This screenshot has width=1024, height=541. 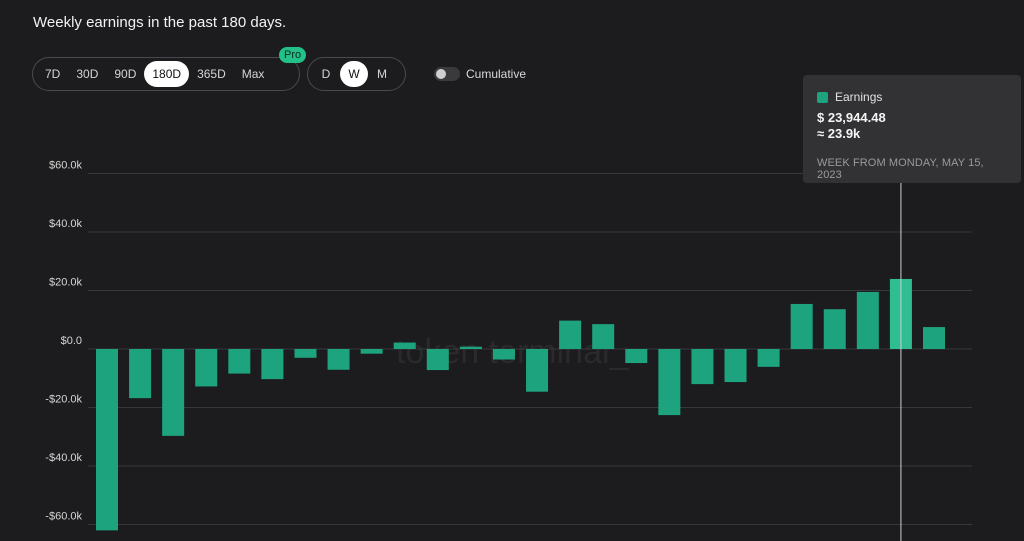 I want to click on tooltip-value: $ 23,944.48, so click(x=851, y=117).